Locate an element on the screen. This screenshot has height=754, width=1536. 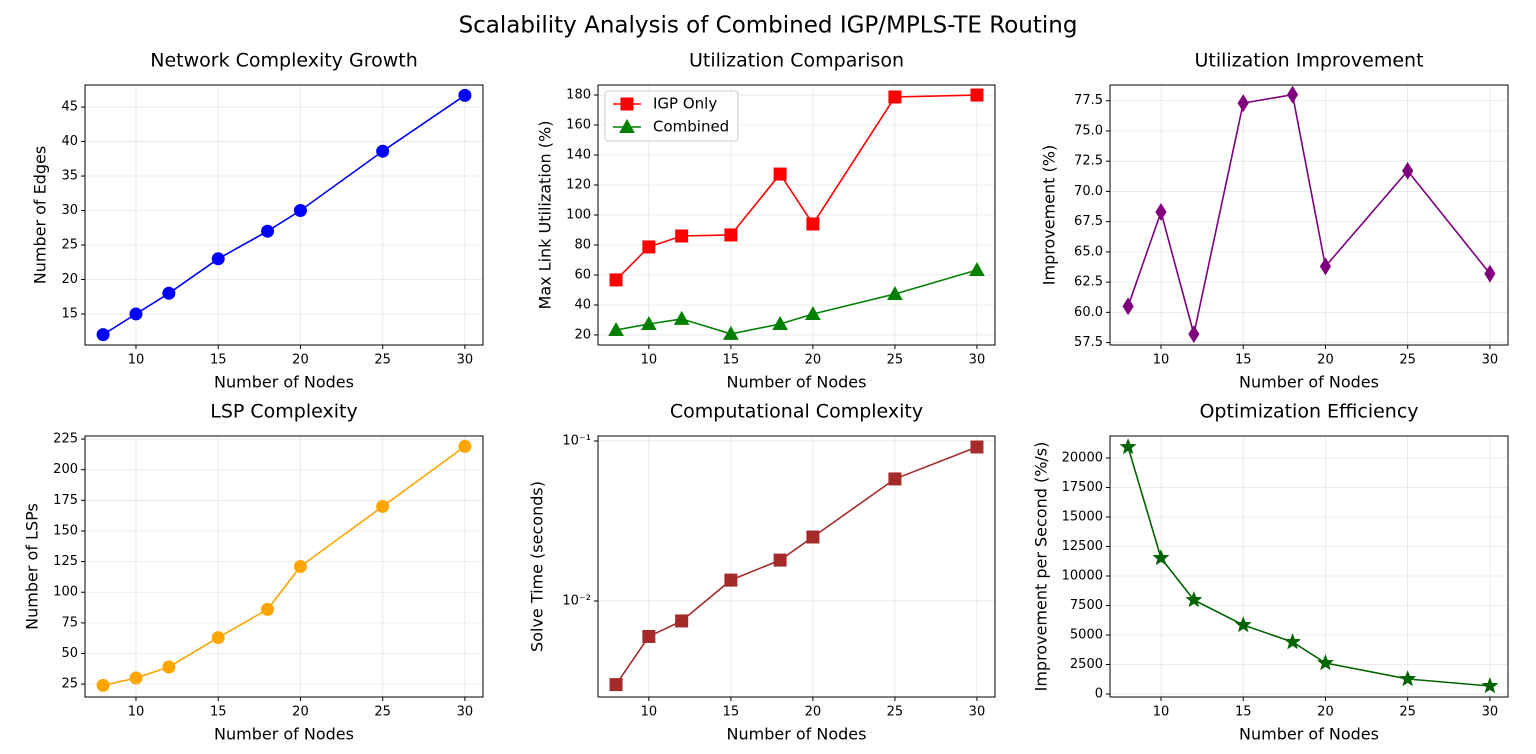
y-tick-label: 225 is located at coordinates (65, 439).